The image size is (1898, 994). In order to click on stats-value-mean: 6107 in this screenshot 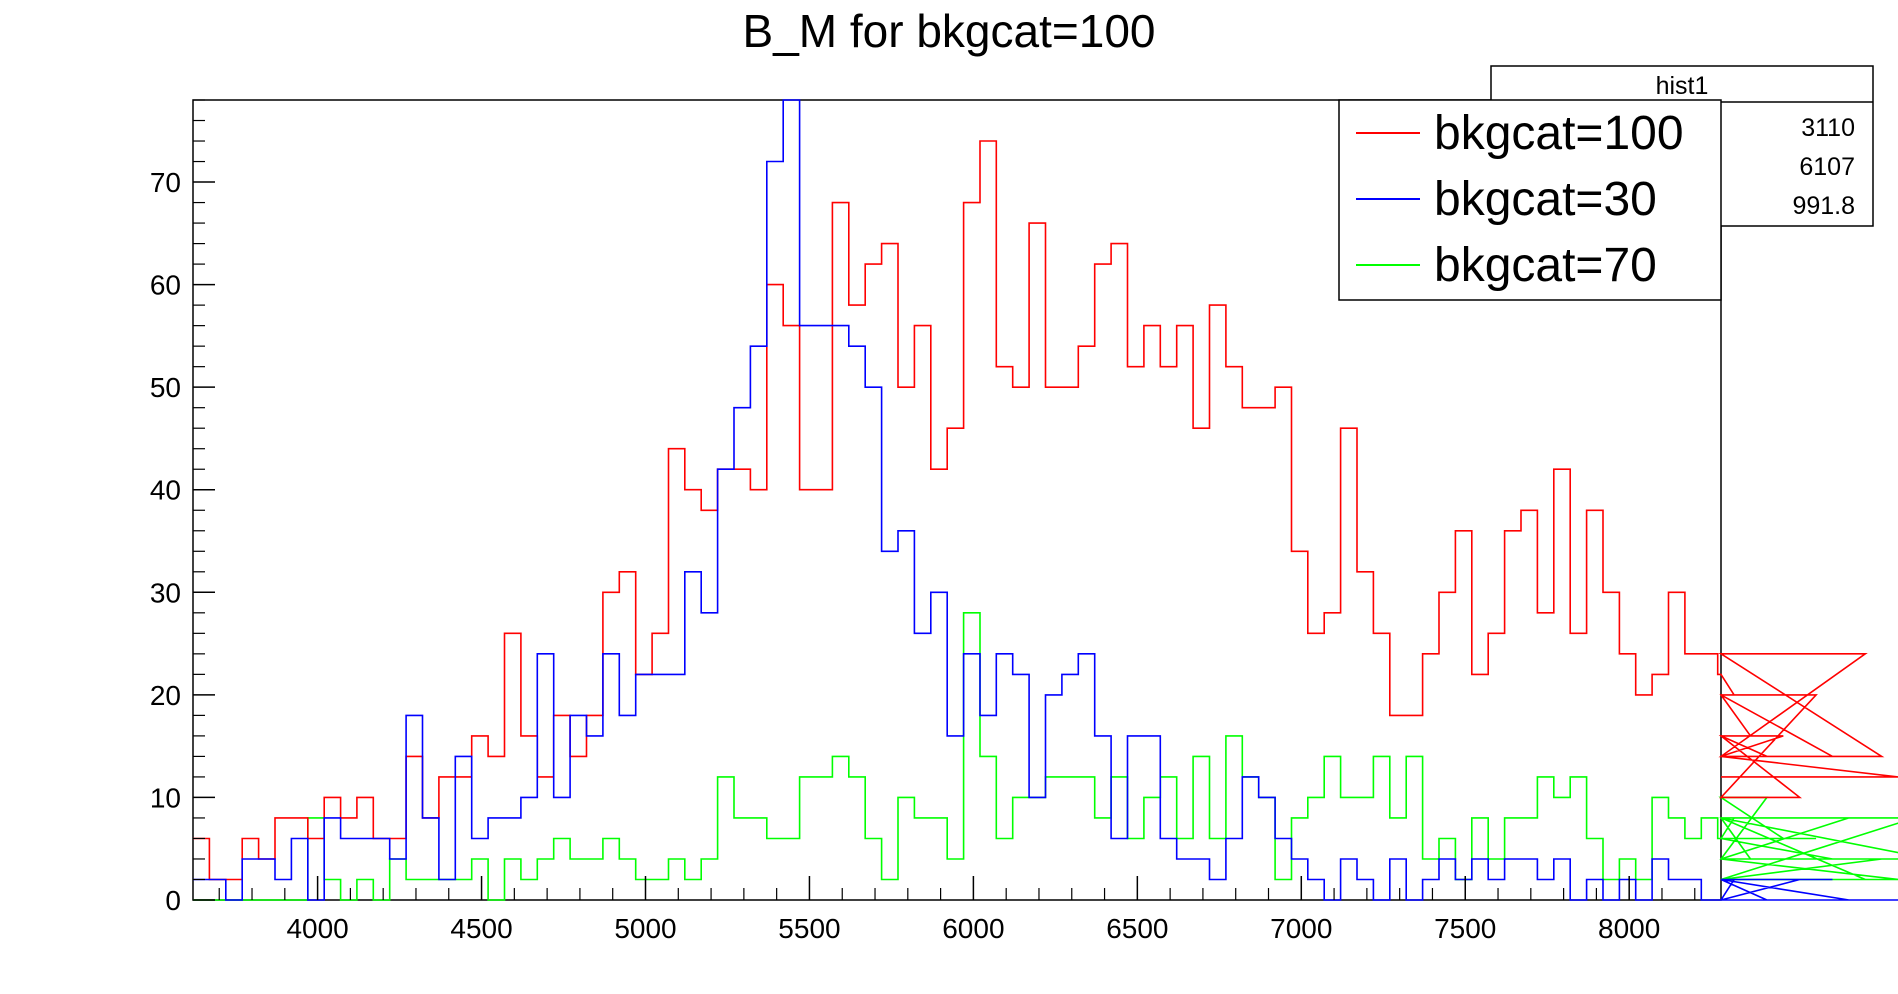, I will do `click(1827, 167)`.